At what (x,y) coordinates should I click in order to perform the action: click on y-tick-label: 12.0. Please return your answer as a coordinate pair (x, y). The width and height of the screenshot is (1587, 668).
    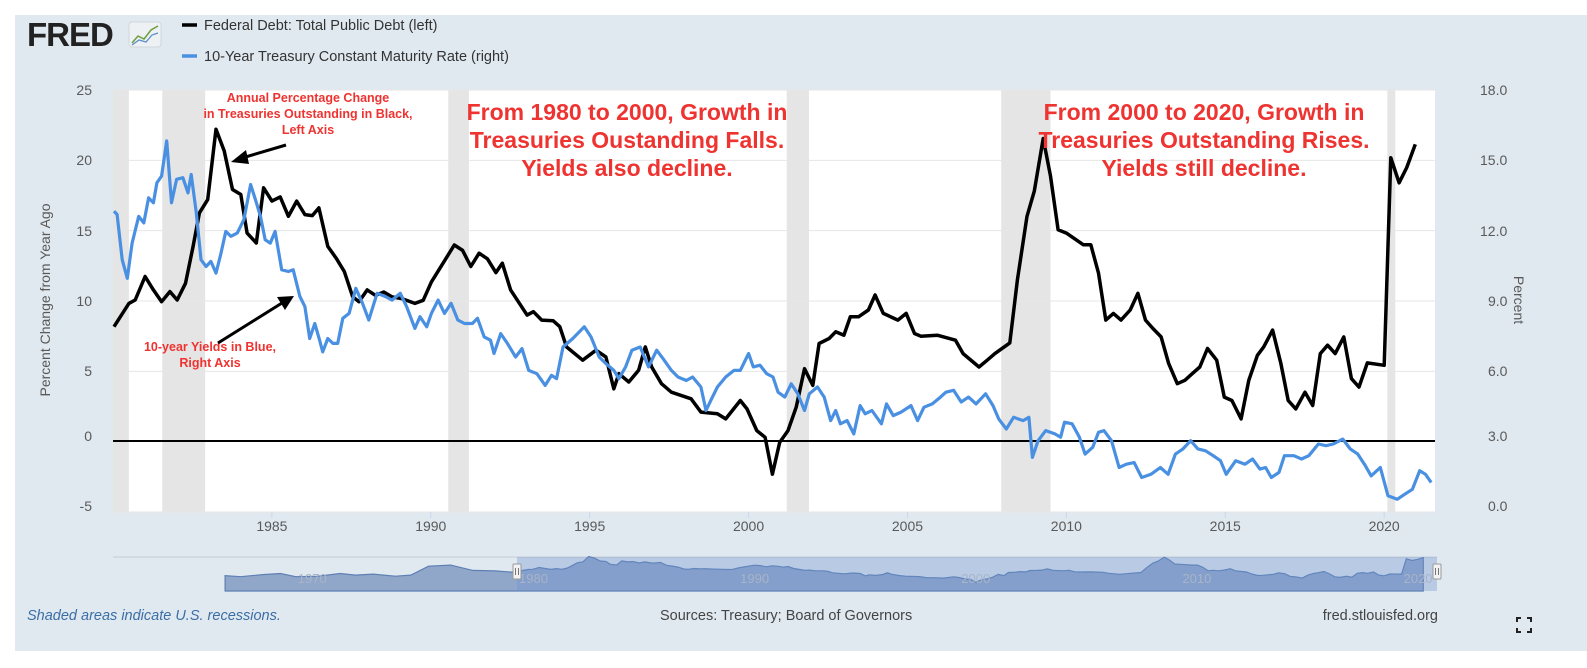
    Looking at the image, I should click on (1493, 231).